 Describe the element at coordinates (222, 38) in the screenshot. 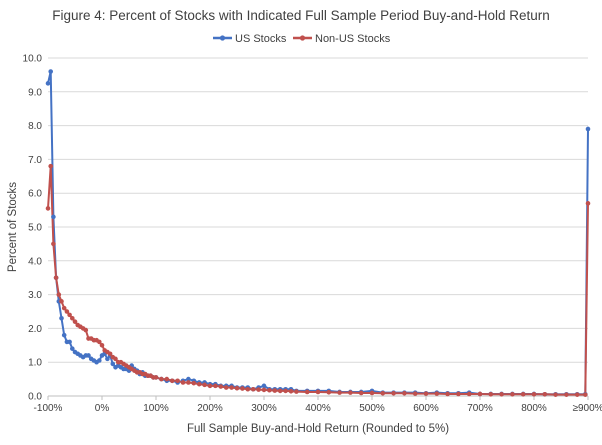

I see `legend-marker-us-stocks` at that location.